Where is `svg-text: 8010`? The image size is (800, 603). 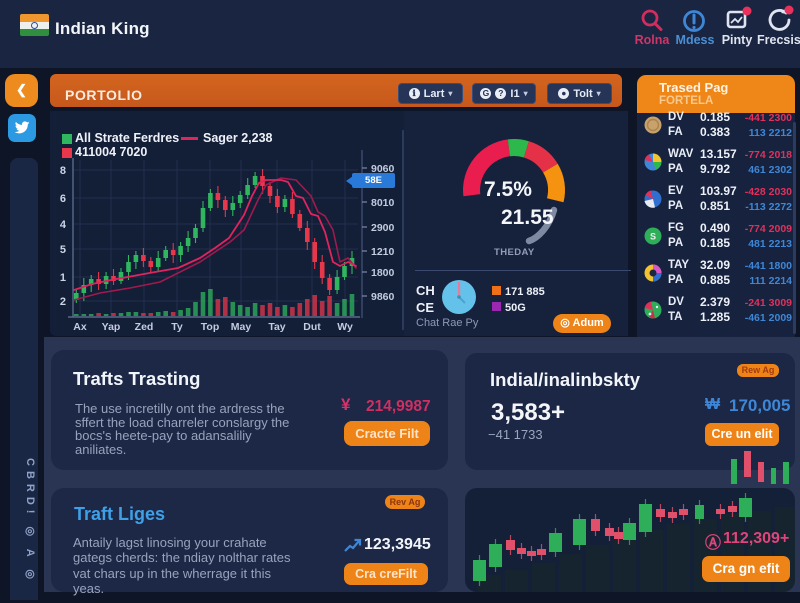
svg-text: 8010 is located at coordinates (383, 203).